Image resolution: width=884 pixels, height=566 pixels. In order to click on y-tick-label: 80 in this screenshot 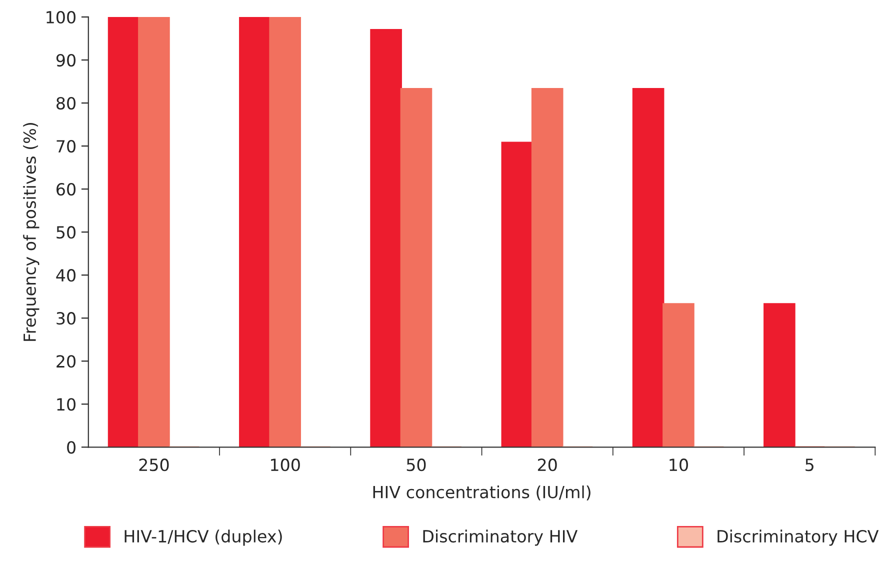, I will do `click(66, 103)`.